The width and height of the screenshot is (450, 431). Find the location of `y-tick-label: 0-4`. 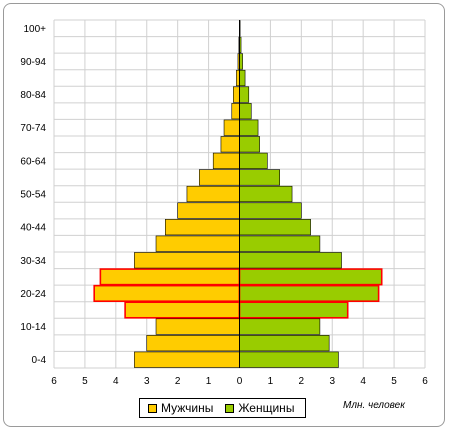

y-tick-label: 0-4 is located at coordinates (39, 360).